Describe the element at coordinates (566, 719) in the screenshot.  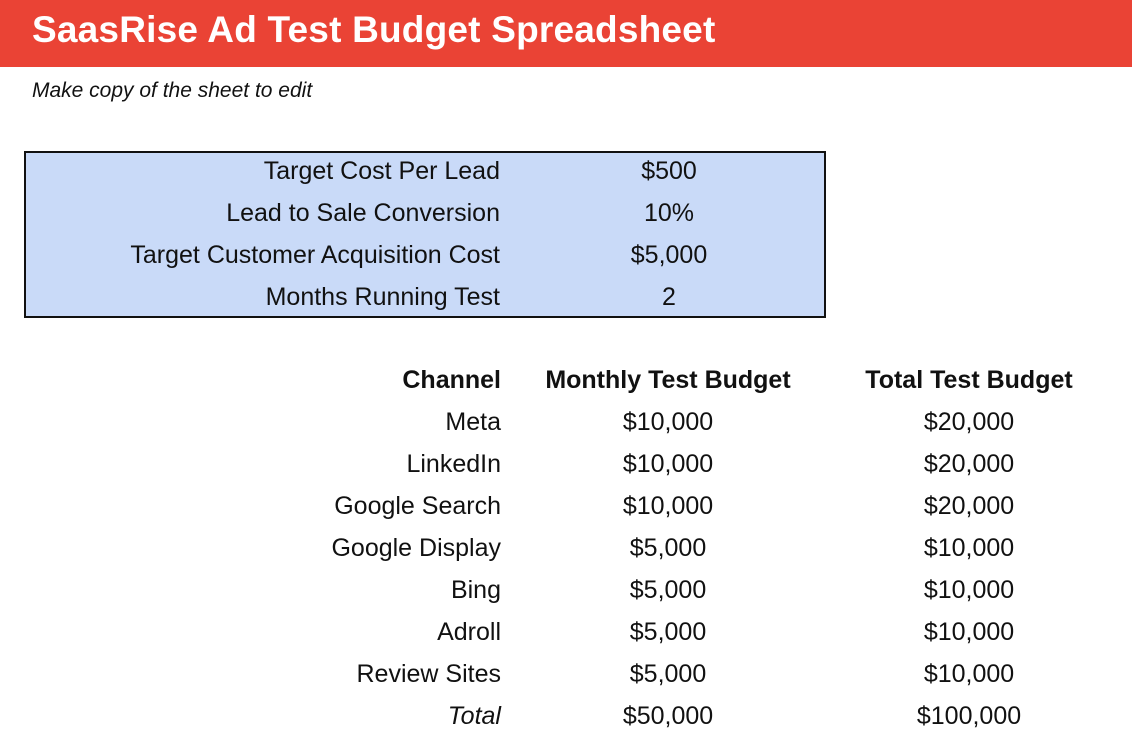
I see `table-total-row: Total $50,000 $100,000` at that location.